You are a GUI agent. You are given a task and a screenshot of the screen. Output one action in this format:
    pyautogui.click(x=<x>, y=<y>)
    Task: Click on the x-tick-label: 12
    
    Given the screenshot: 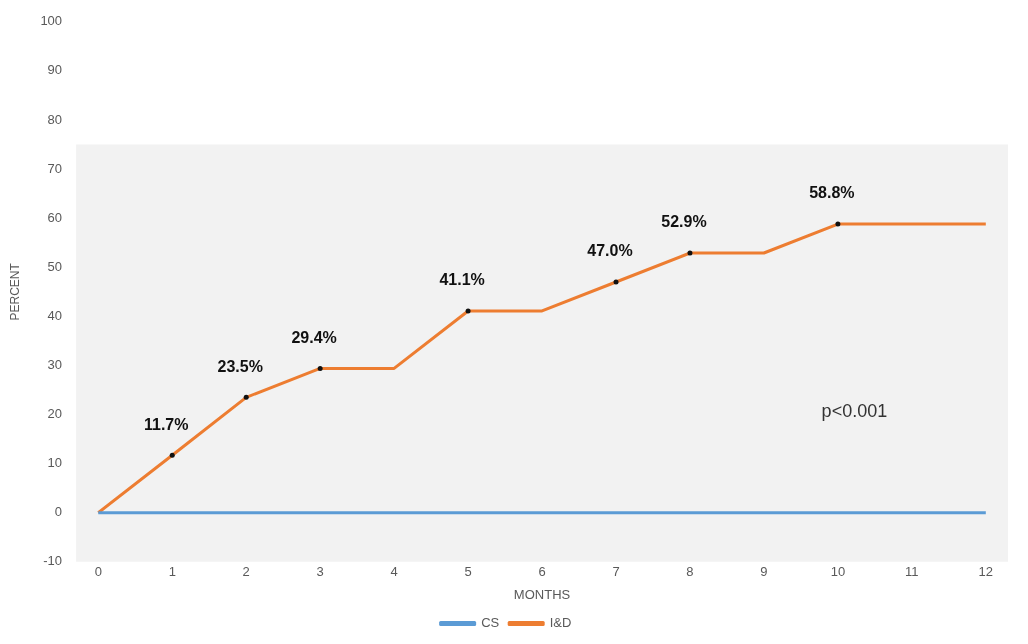 What is the action you would take?
    pyautogui.click(x=986, y=572)
    